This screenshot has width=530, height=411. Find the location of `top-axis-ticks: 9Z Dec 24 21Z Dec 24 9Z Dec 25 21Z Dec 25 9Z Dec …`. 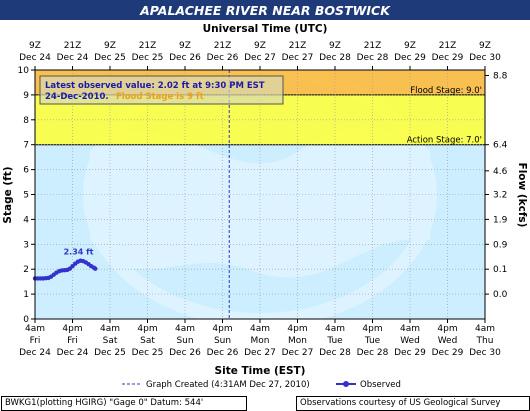

top-axis-ticks: 9Z Dec 24 21Z Dec 24 9Z Dec 25 21Z Dec 25 9Z Dec … is located at coordinates (260, 55).